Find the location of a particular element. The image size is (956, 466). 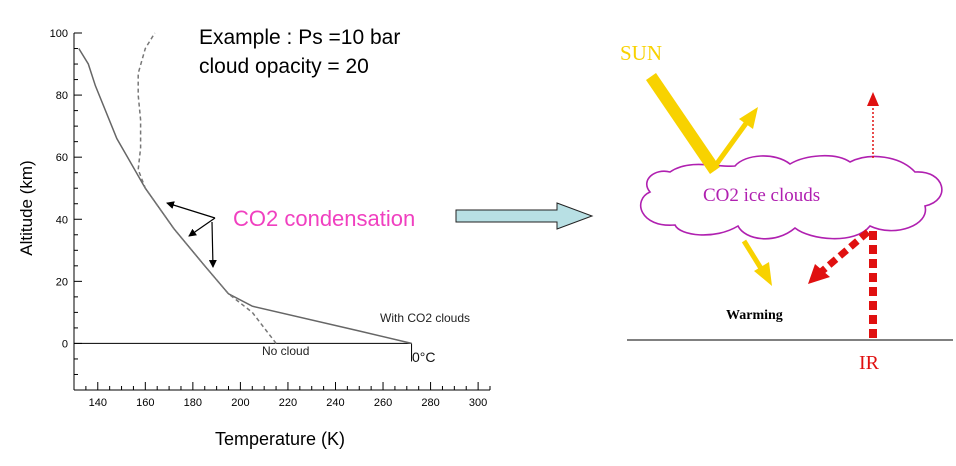

x-tick-label: 260 is located at coordinates (383, 403).